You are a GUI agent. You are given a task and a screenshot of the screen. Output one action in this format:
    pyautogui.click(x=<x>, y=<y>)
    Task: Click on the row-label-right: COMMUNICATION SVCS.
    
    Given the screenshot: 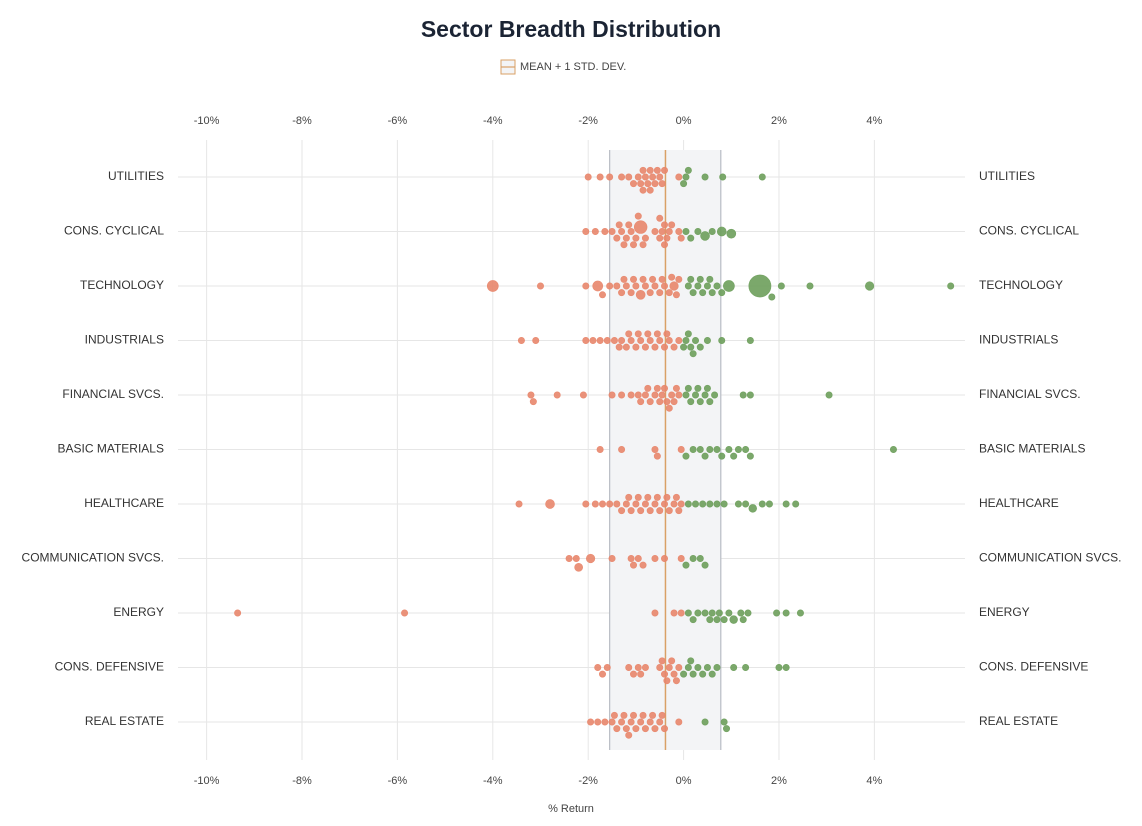 What is the action you would take?
    pyautogui.click(x=1050, y=558)
    